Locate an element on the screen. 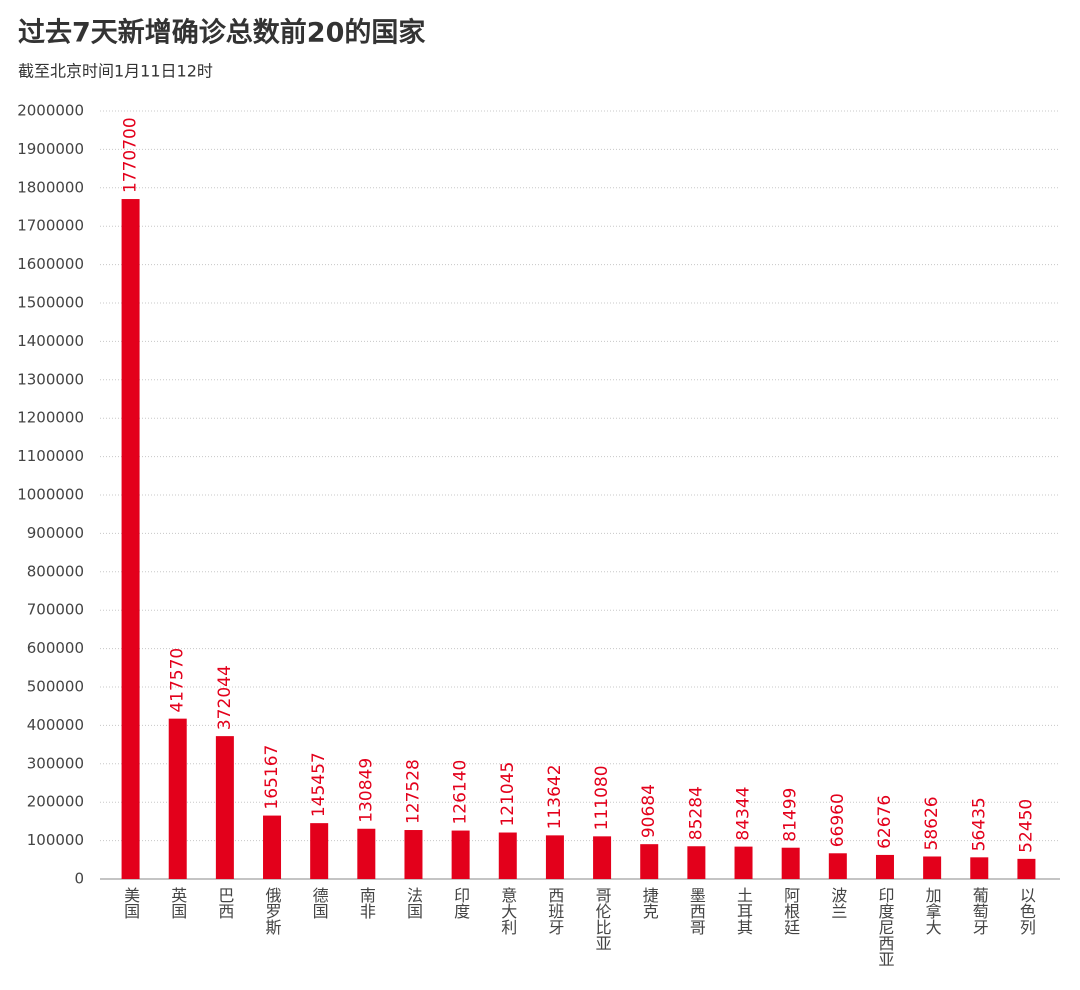 This screenshot has width=1080, height=990. value-label: 56435 is located at coordinates (979, 824).